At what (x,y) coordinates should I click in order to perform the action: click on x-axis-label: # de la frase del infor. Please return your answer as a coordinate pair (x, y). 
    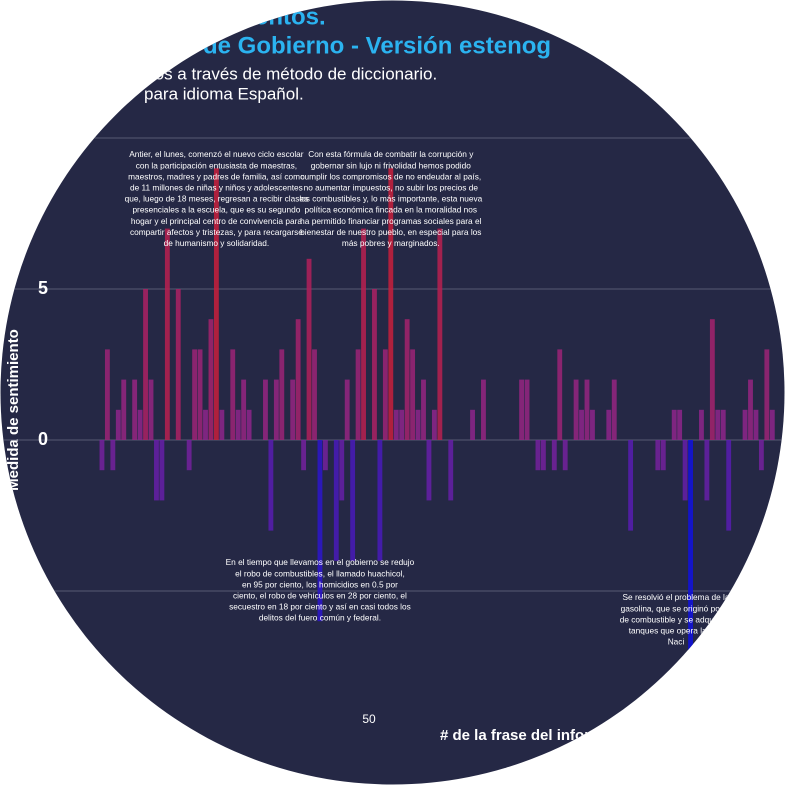
    Looking at the image, I should click on (515, 735).